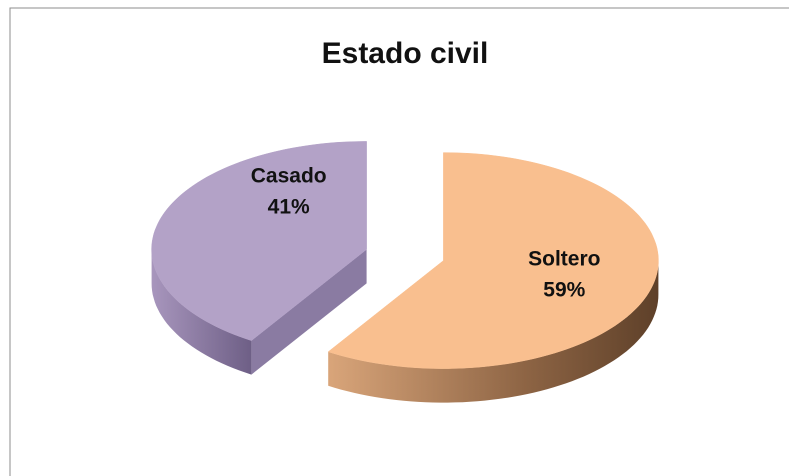  I want to click on pie-slice, so click(259, 258).